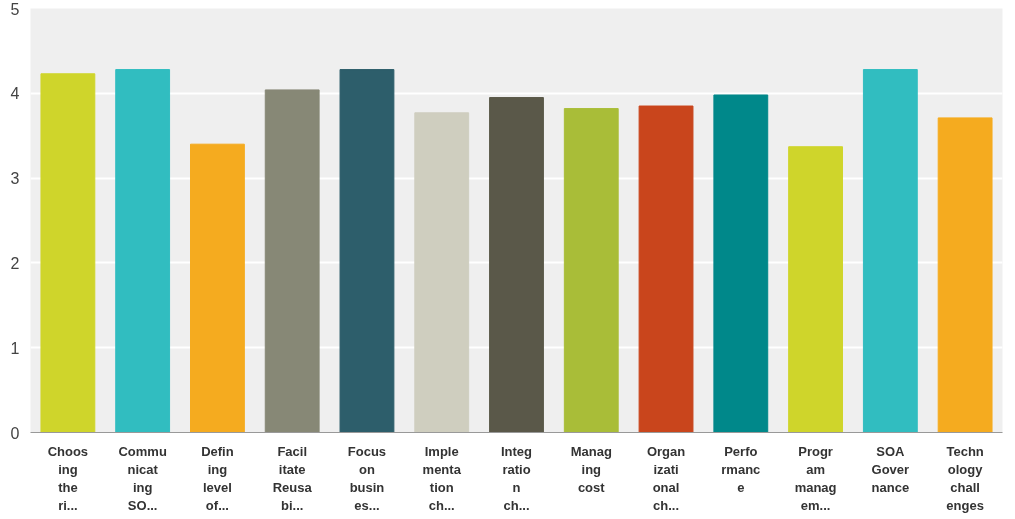 Image resolution: width=1015 pixels, height=519 pixels. What do you see at coordinates (15, 263) in the screenshot?
I see `y-tick-label: 2` at bounding box center [15, 263].